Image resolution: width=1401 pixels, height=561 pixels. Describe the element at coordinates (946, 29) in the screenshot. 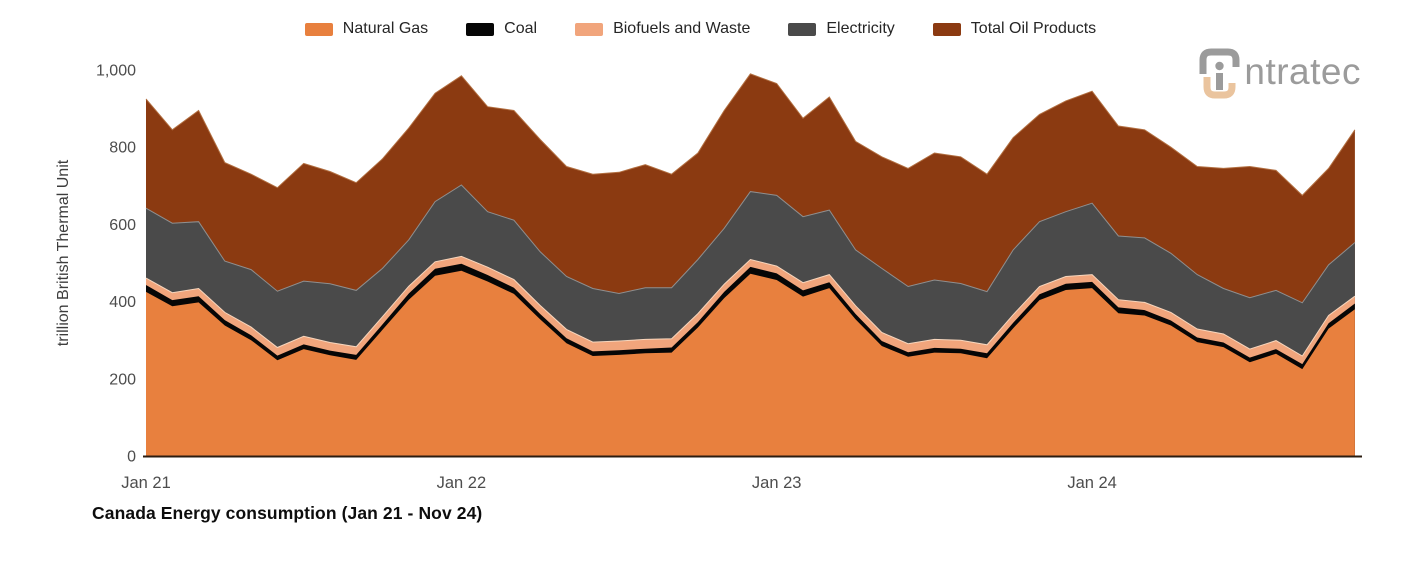

I see `total-oil-products-swatch` at that location.